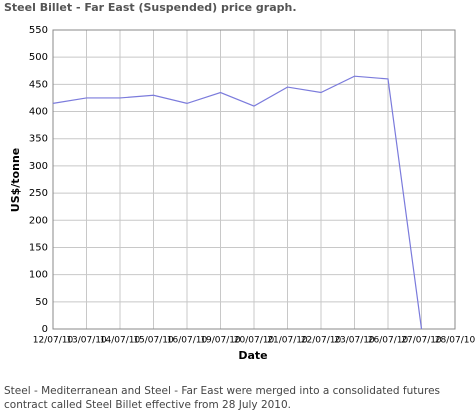 This screenshot has width=476, height=413. I want to click on x-tick-label: 19/07/10, so click(220, 341).